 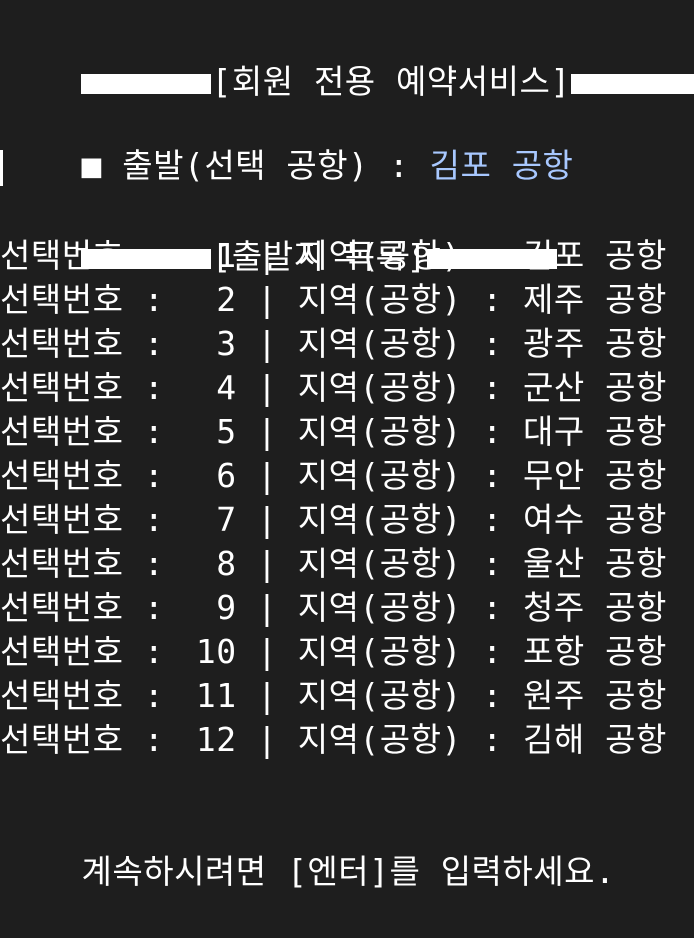 I want to click on list-title-left-bar, so click(x=146, y=258).